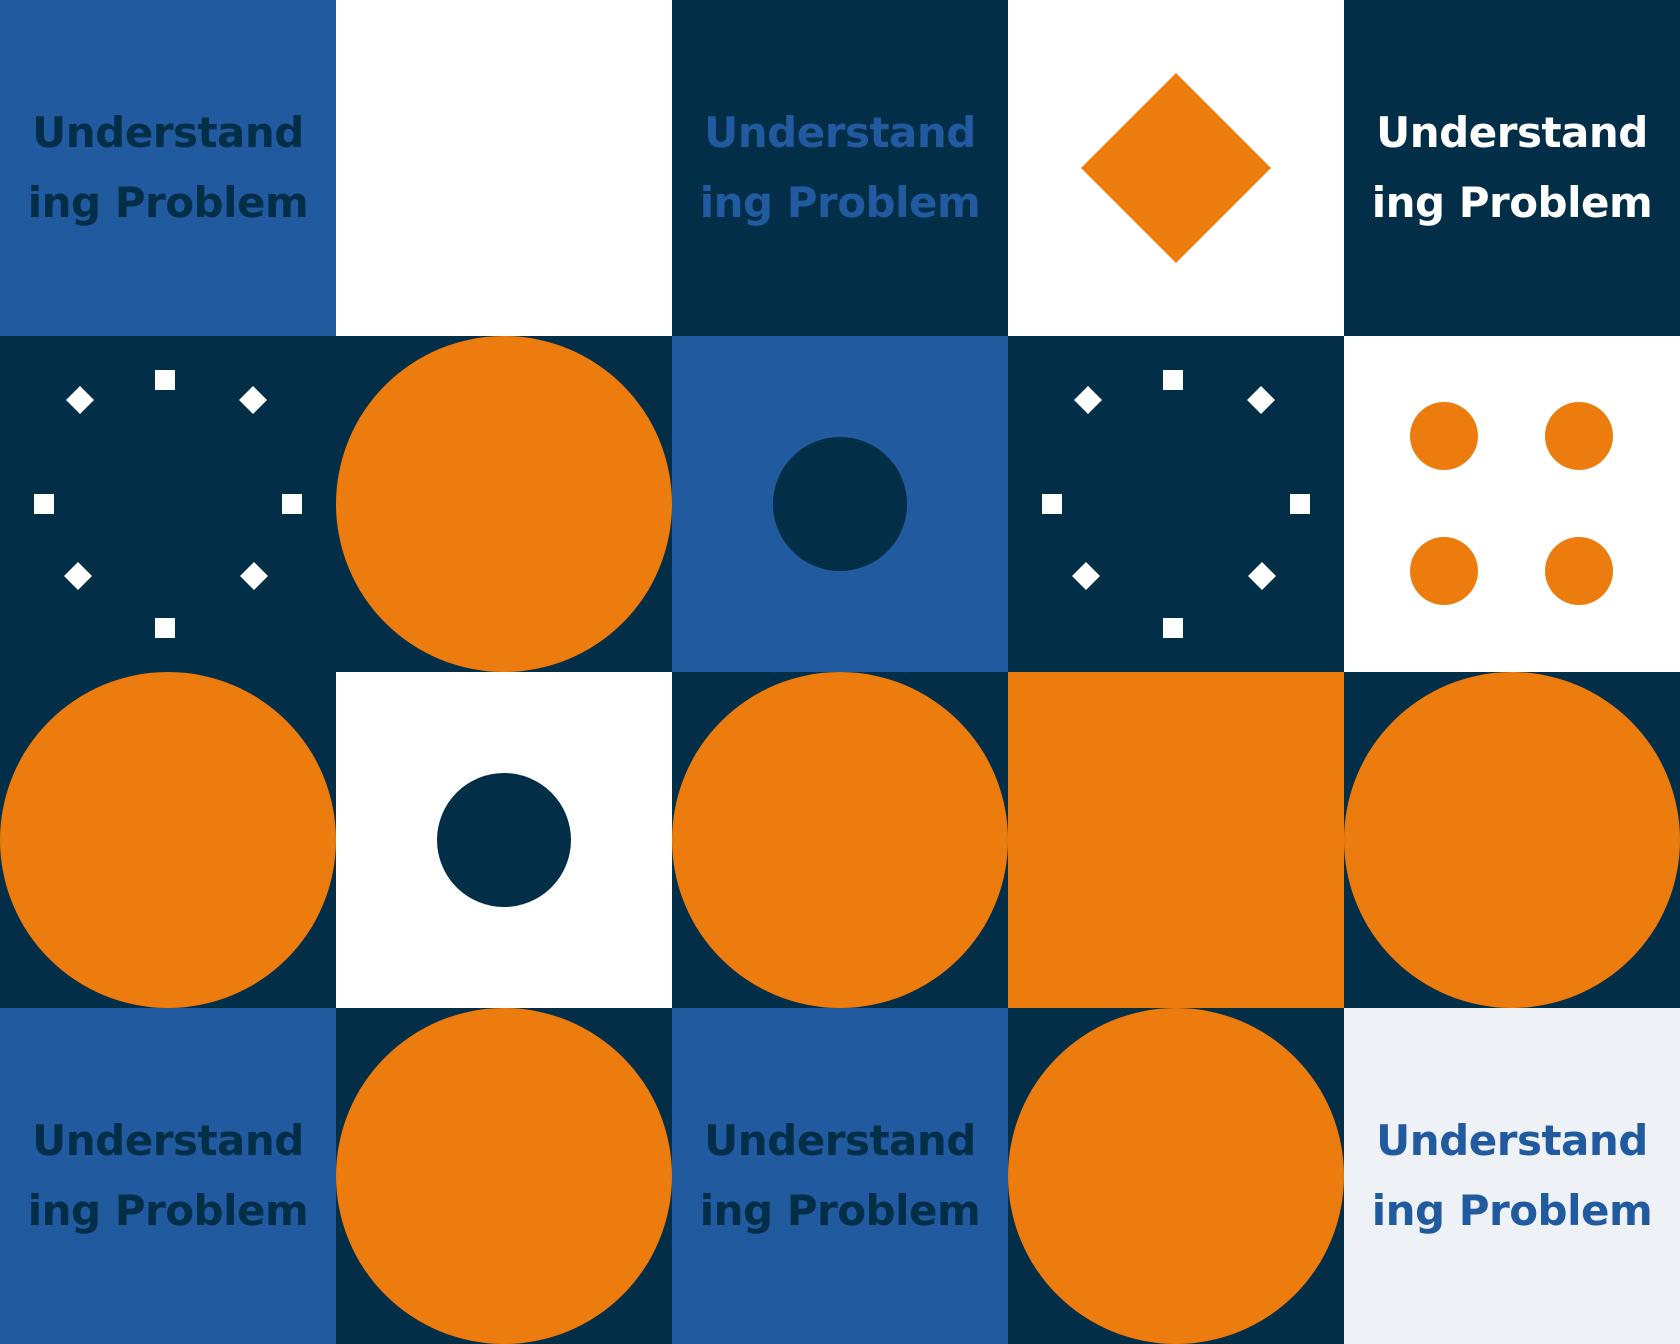 The height and width of the screenshot is (1344, 1680). I want to click on tile-r3c2-dot, so click(504, 840).